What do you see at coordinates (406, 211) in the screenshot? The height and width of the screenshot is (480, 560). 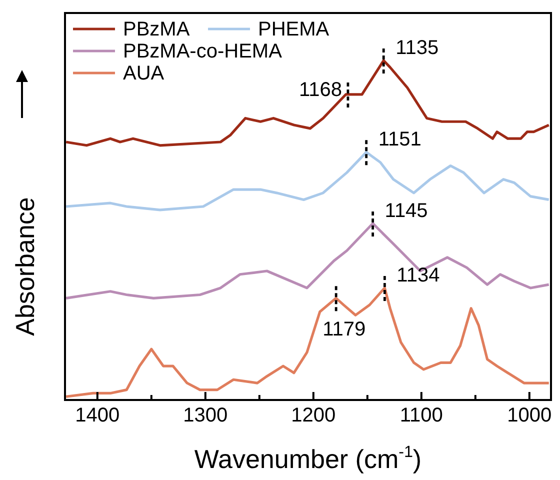 I see `annotation: 1145` at bounding box center [406, 211].